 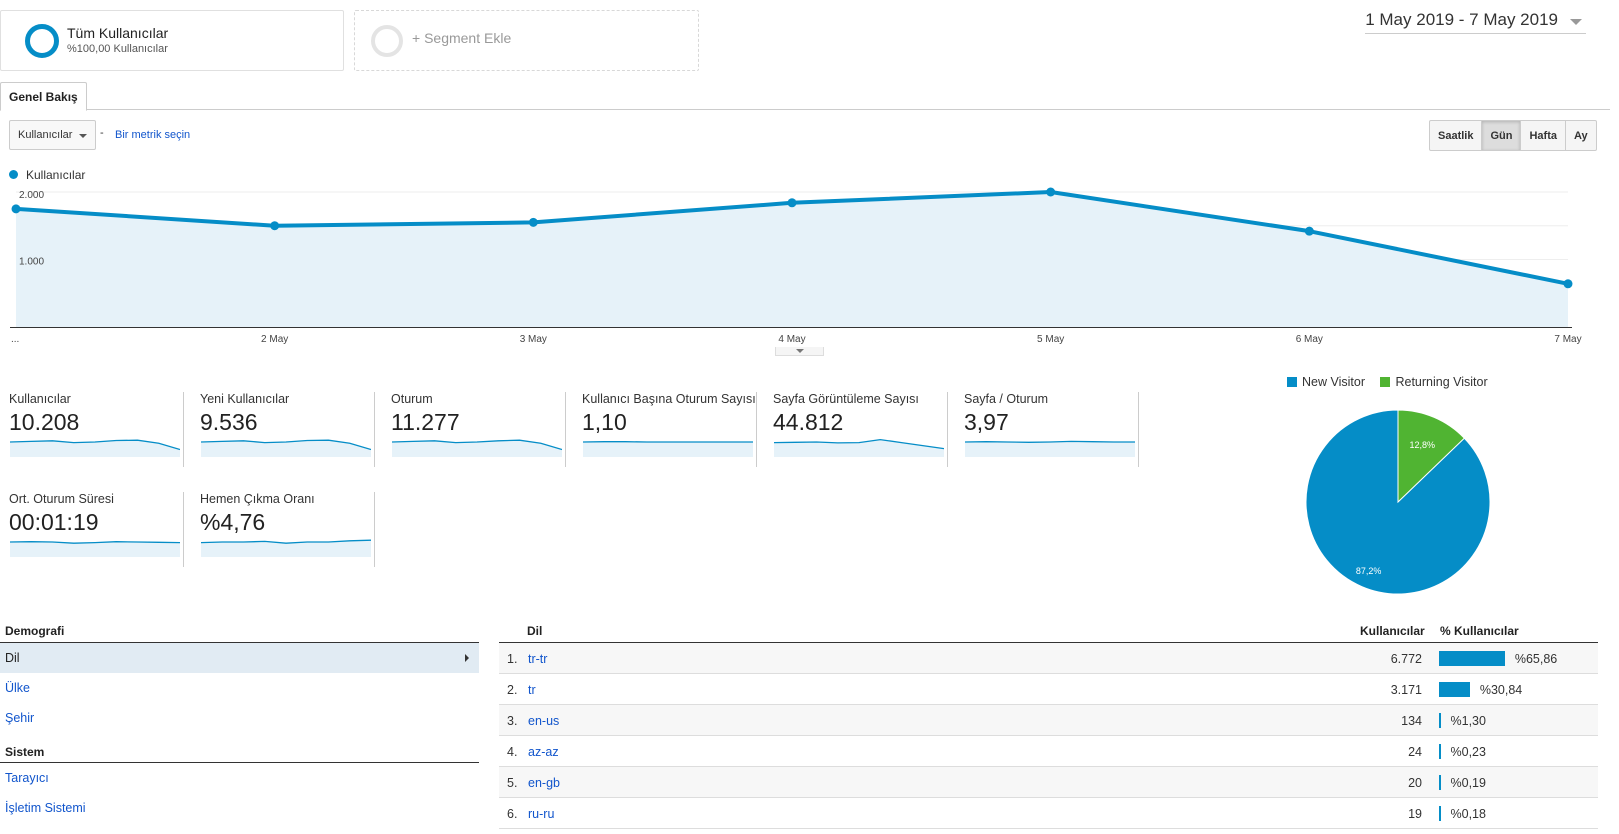 I want to click on segment-empty-ring-icon, so click(x=387, y=41).